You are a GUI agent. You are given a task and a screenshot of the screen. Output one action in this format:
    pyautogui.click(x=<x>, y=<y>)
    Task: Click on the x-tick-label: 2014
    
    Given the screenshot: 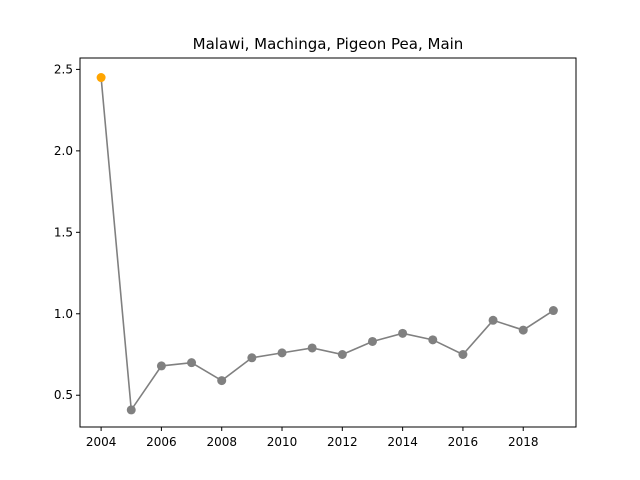 What is the action you would take?
    pyautogui.click(x=402, y=442)
    